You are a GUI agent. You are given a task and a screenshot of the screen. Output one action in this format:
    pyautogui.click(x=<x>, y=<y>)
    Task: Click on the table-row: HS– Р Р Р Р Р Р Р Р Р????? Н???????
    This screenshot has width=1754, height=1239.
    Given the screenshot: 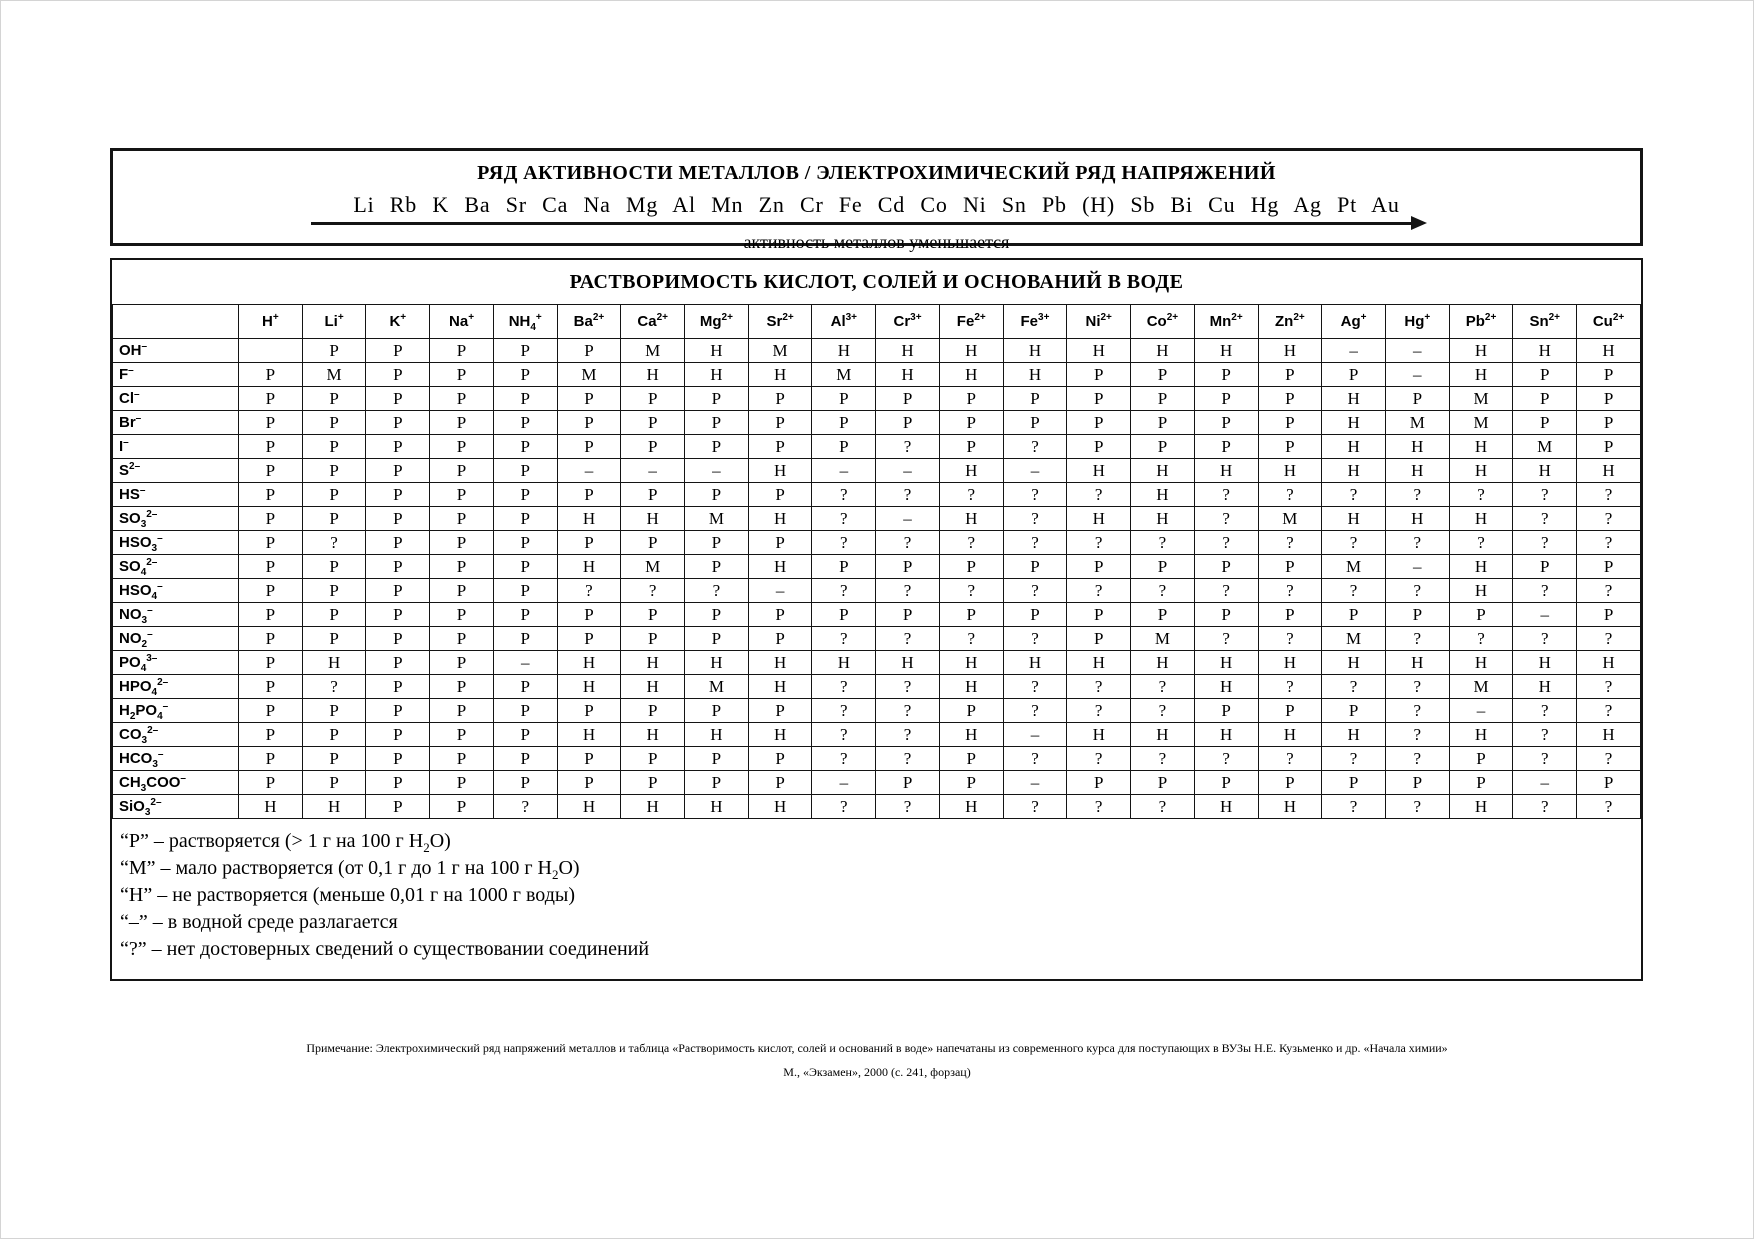 What is the action you would take?
    pyautogui.click(x=876, y=494)
    